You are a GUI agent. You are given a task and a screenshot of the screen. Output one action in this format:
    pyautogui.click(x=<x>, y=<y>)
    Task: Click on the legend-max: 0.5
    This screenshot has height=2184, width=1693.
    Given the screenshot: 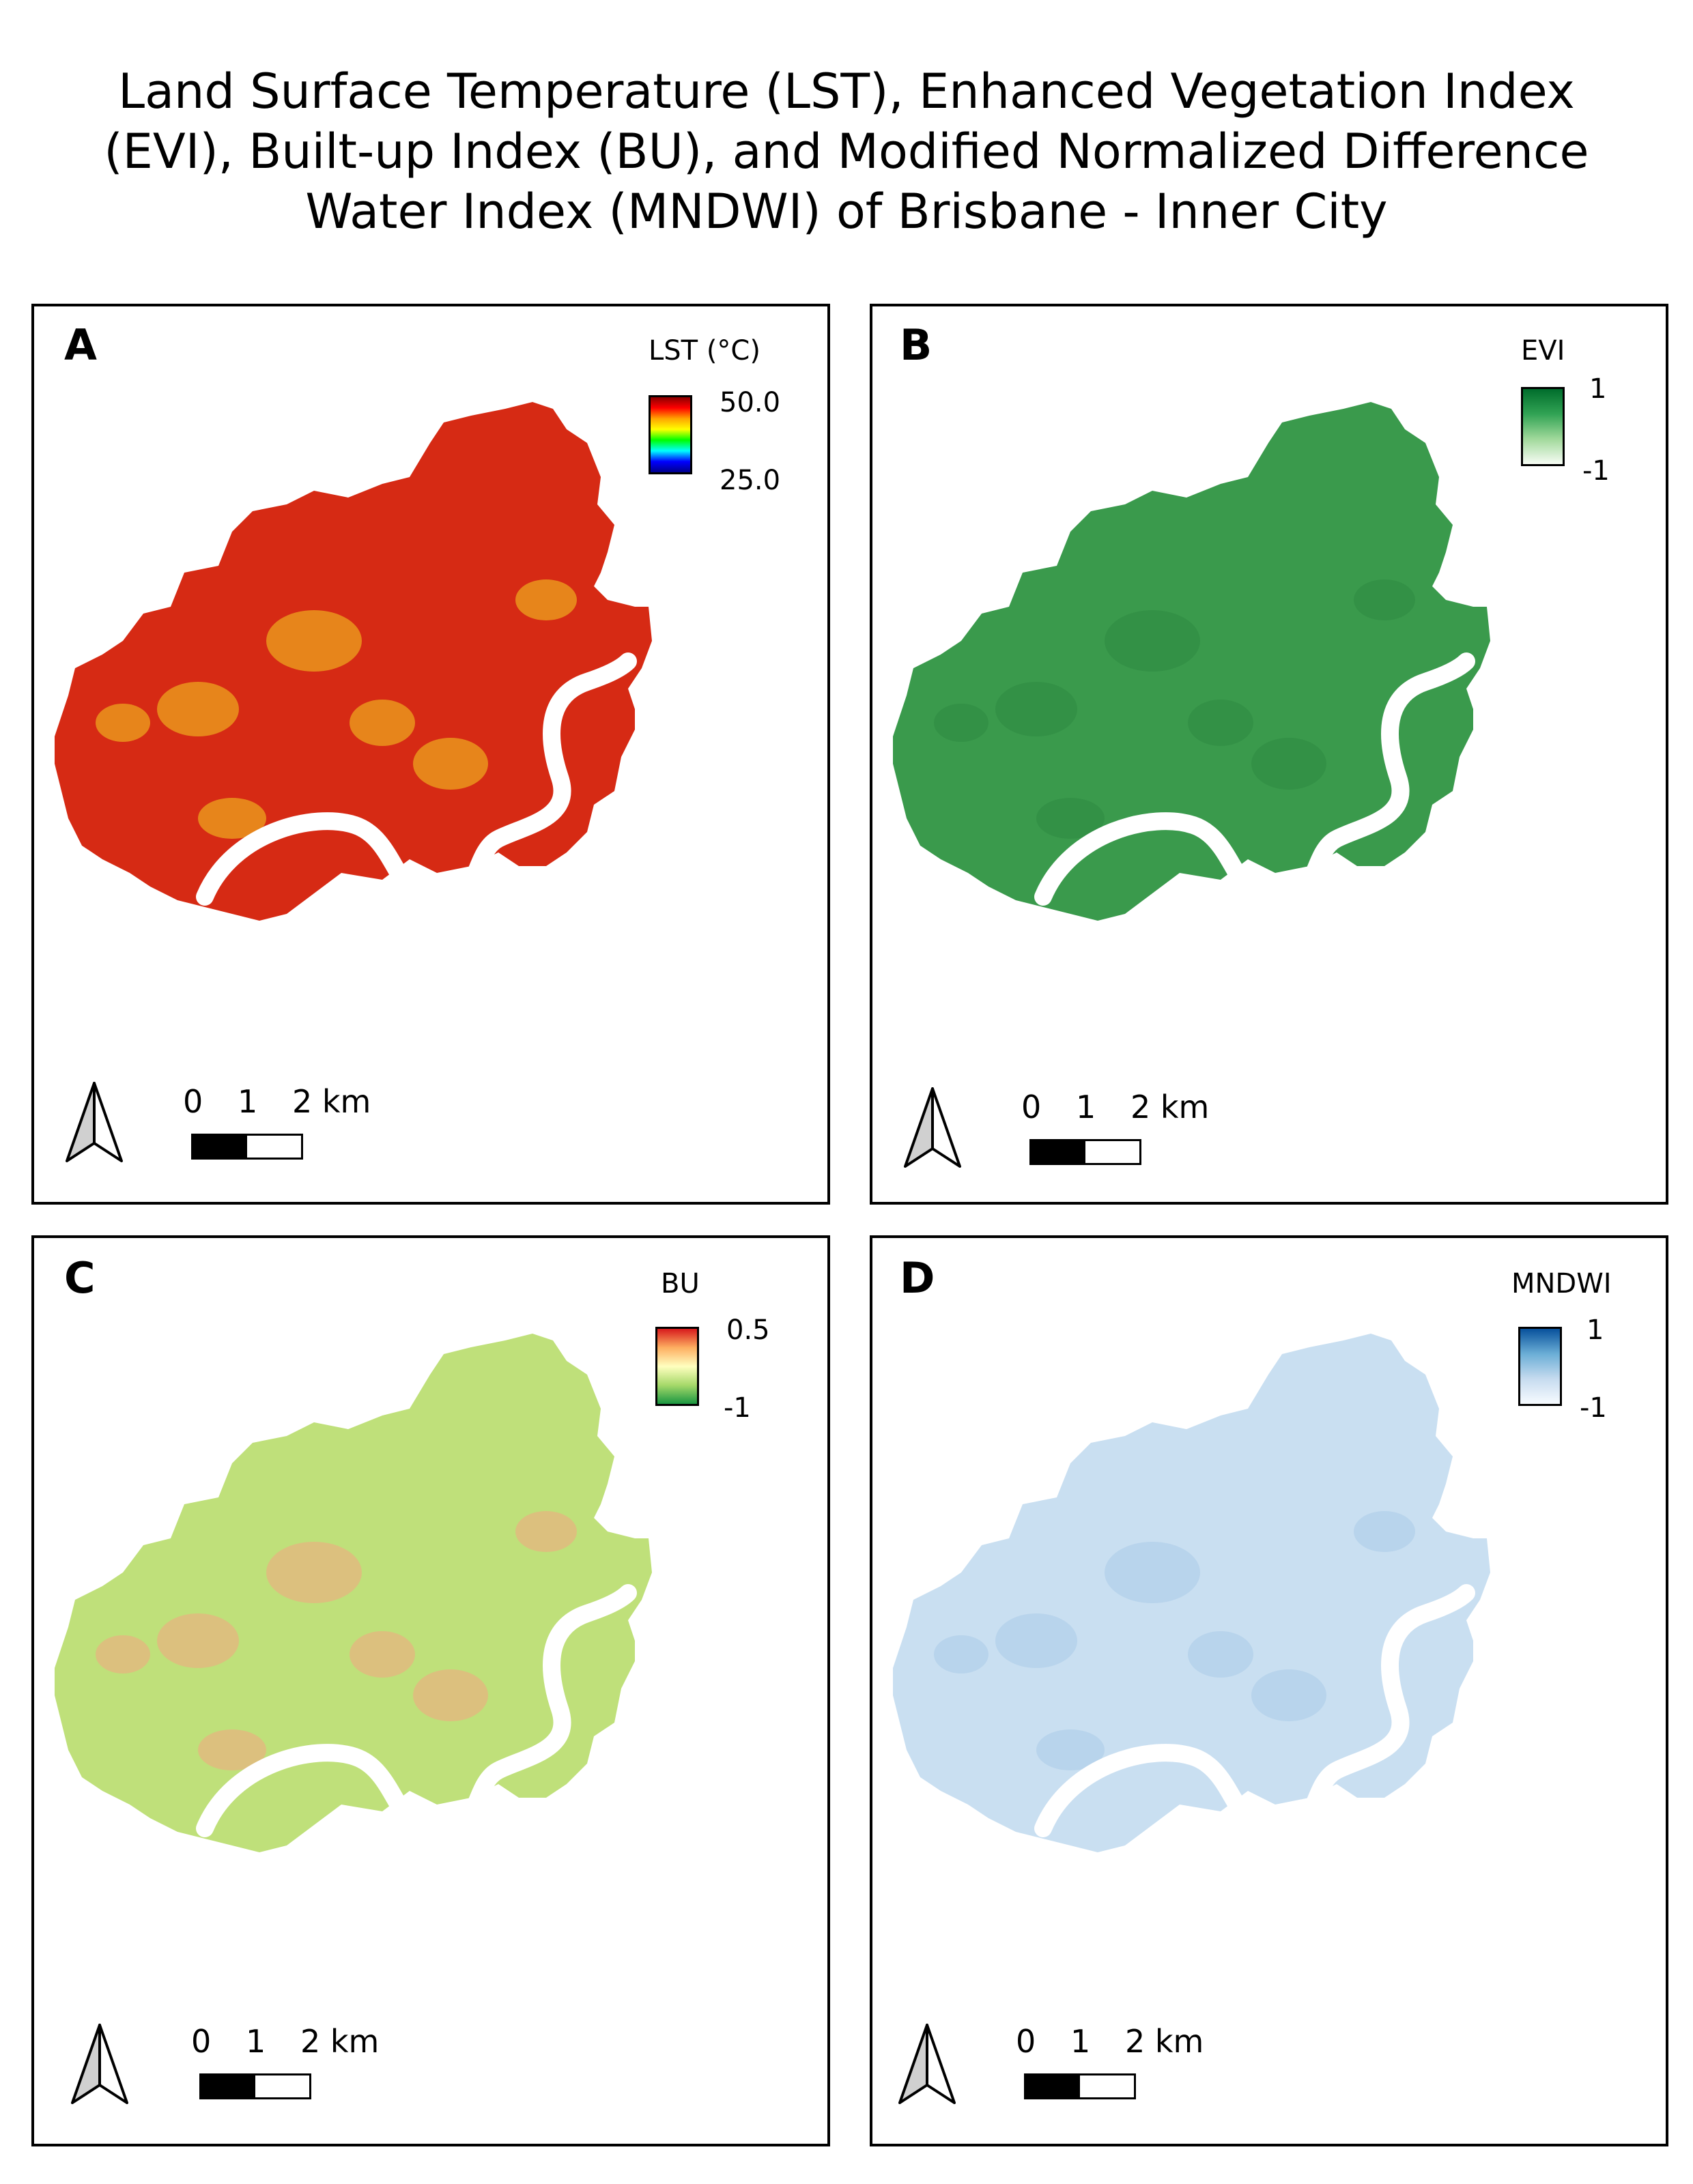 What is the action you would take?
    pyautogui.click(x=748, y=1330)
    